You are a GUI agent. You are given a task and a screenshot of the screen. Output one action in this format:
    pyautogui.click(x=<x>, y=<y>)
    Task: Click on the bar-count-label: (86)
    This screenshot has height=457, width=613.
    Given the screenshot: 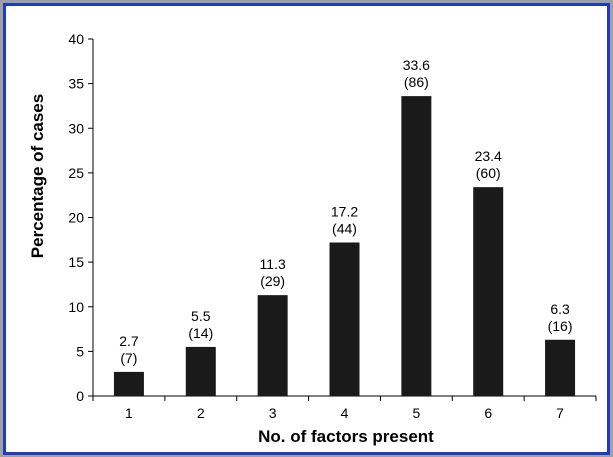 What is the action you would take?
    pyautogui.click(x=416, y=82)
    